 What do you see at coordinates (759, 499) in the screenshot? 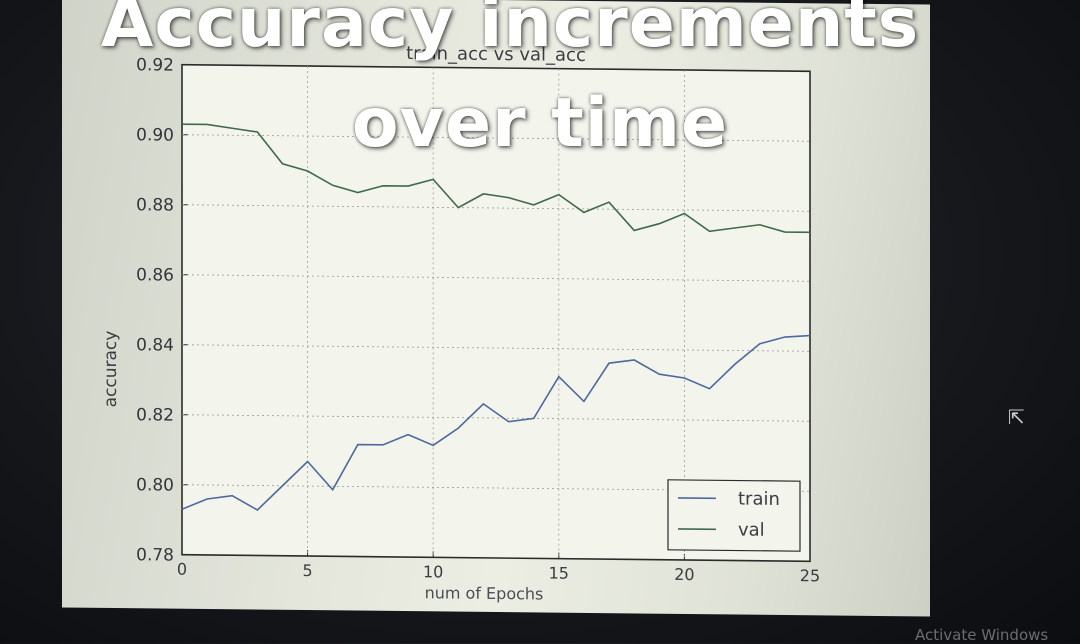
I see `legend-label-train: train` at bounding box center [759, 499].